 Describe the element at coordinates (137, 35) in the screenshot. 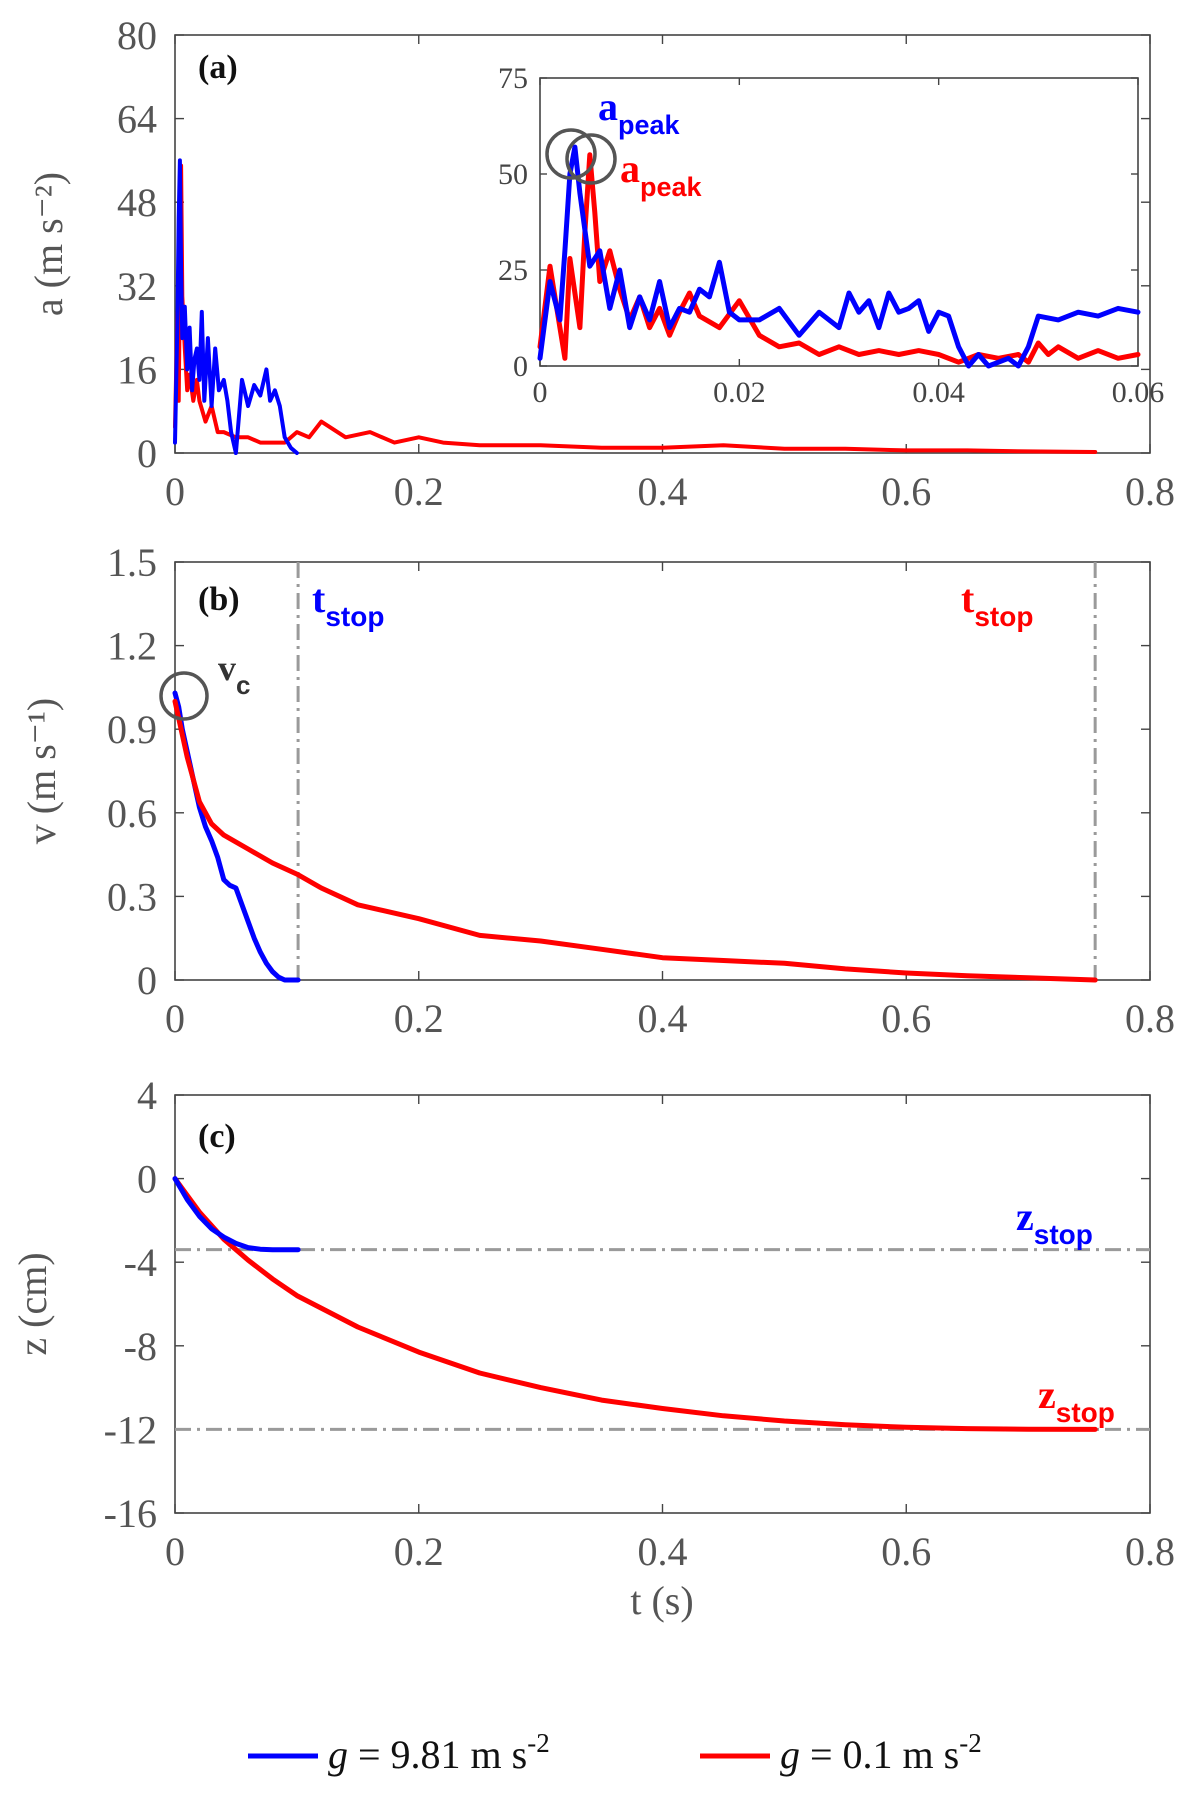

I see `panel-a-ytick-label: 80` at that location.